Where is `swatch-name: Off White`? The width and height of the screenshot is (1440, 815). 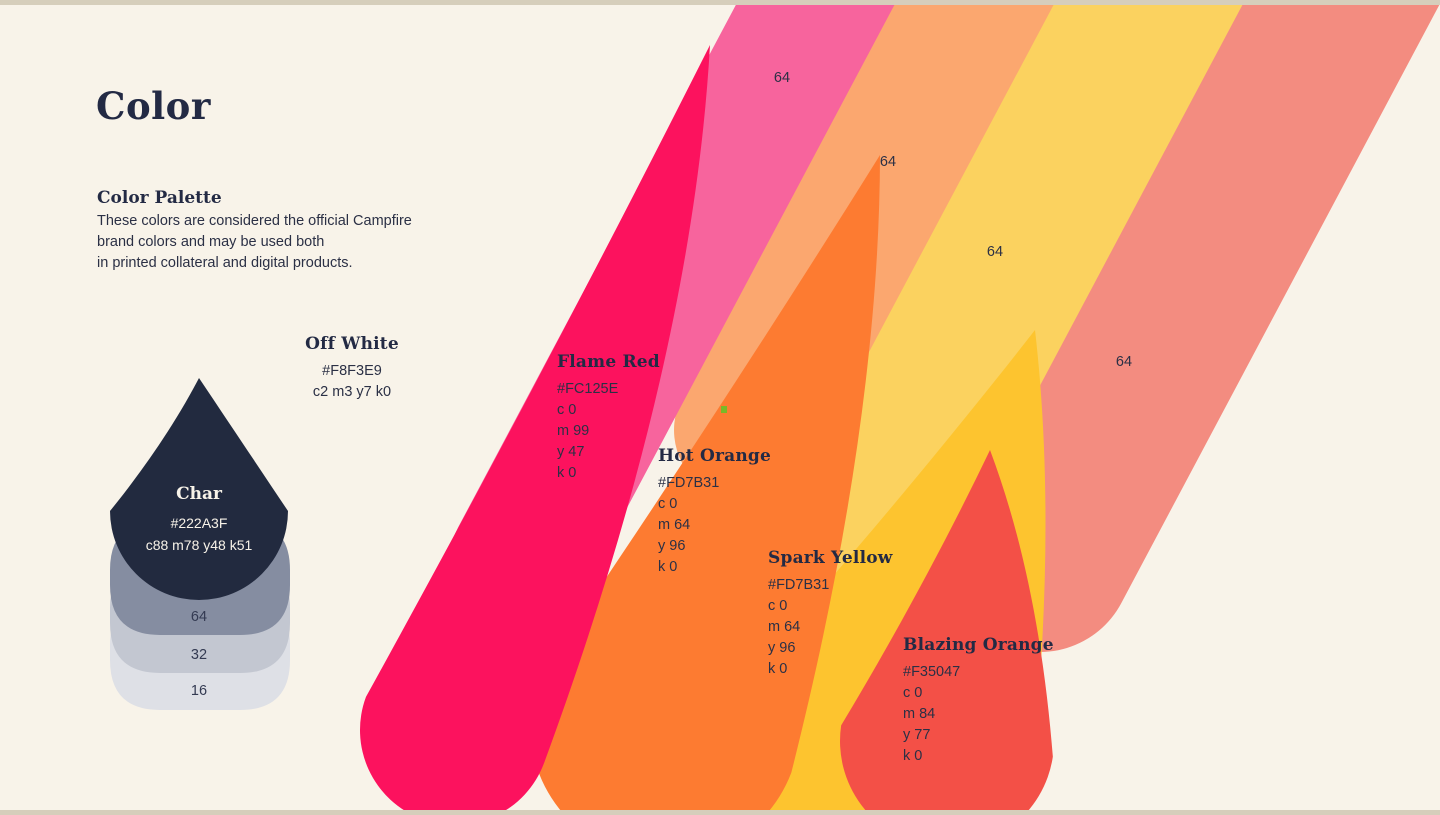 swatch-name: Off White is located at coordinates (352, 344).